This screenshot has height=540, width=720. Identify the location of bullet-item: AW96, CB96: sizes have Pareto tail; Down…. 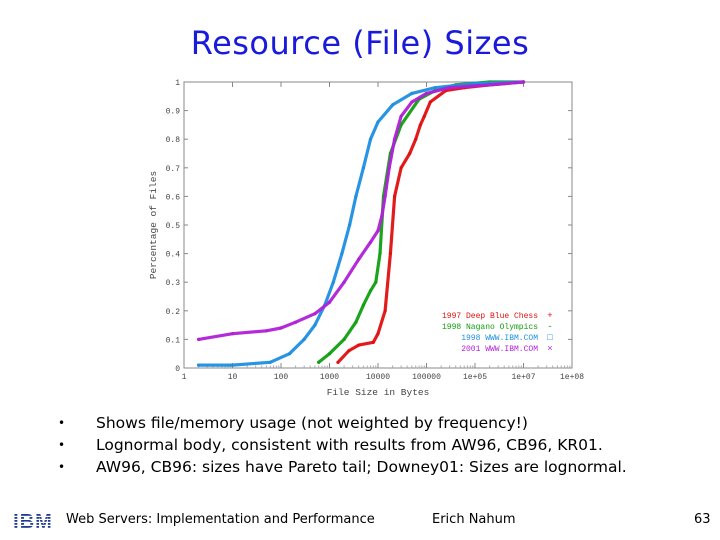
(342, 467).